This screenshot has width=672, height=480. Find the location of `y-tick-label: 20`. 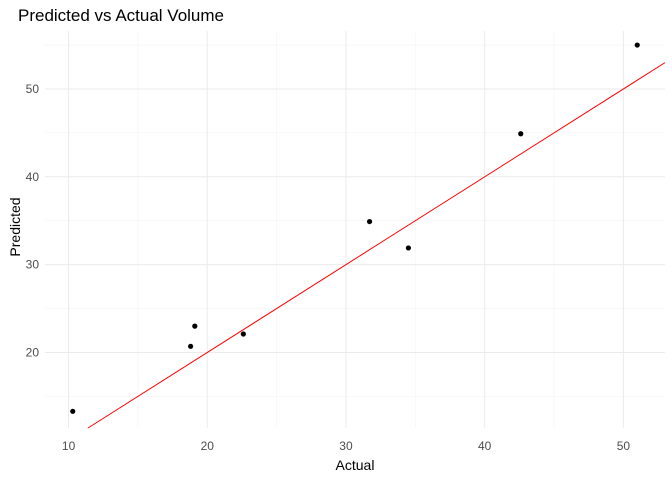

y-tick-label: 20 is located at coordinates (33, 352).